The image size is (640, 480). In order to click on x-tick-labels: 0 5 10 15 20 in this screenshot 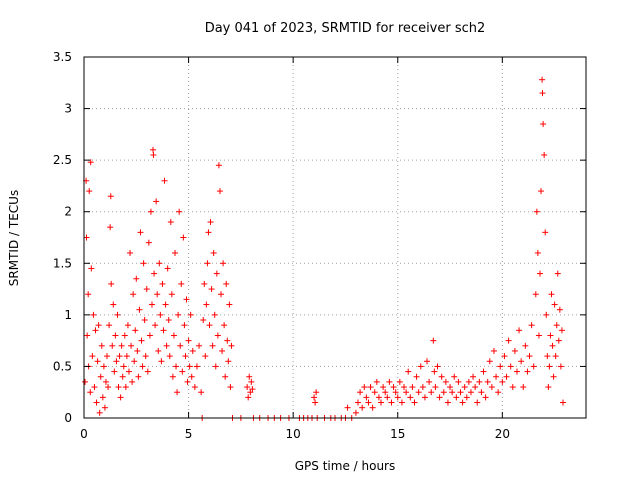, I will do `click(295, 434)`.